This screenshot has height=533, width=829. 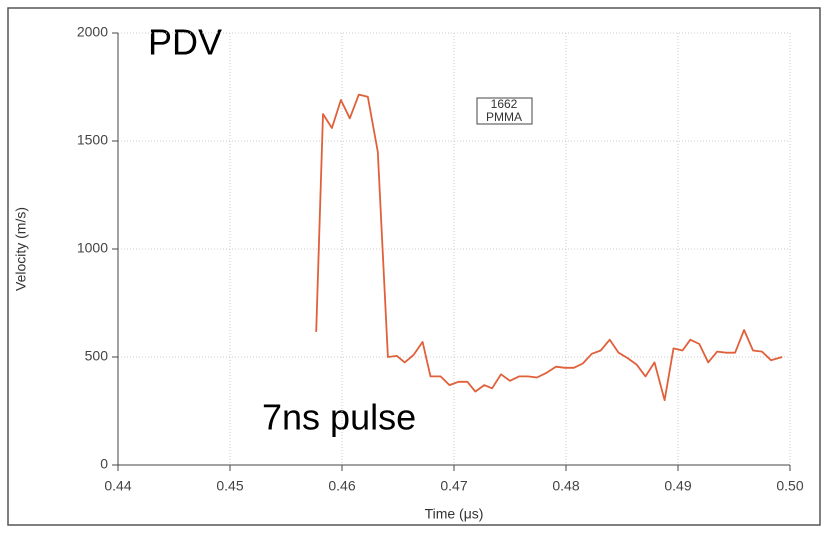 I want to click on x-tick-label: 0.48, so click(x=565, y=486).